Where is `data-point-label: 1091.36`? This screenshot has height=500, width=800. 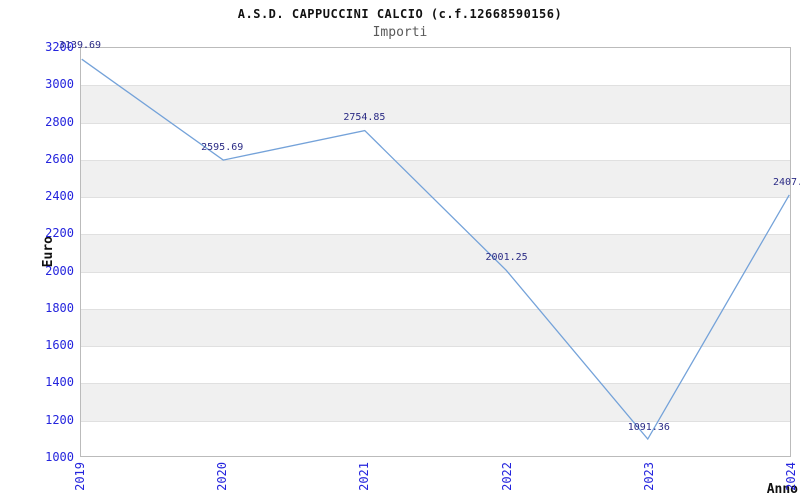 data-point-label: 1091.36 is located at coordinates (648, 427).